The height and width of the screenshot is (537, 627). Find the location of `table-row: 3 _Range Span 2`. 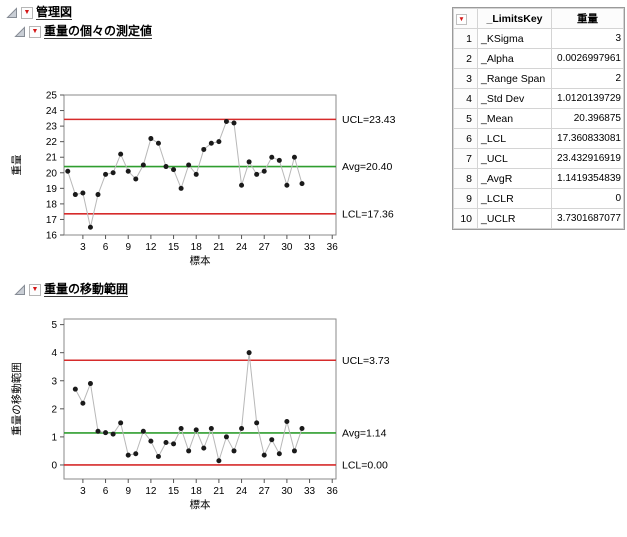

table-row: 3 _Range Span 2 is located at coordinates (538, 78).